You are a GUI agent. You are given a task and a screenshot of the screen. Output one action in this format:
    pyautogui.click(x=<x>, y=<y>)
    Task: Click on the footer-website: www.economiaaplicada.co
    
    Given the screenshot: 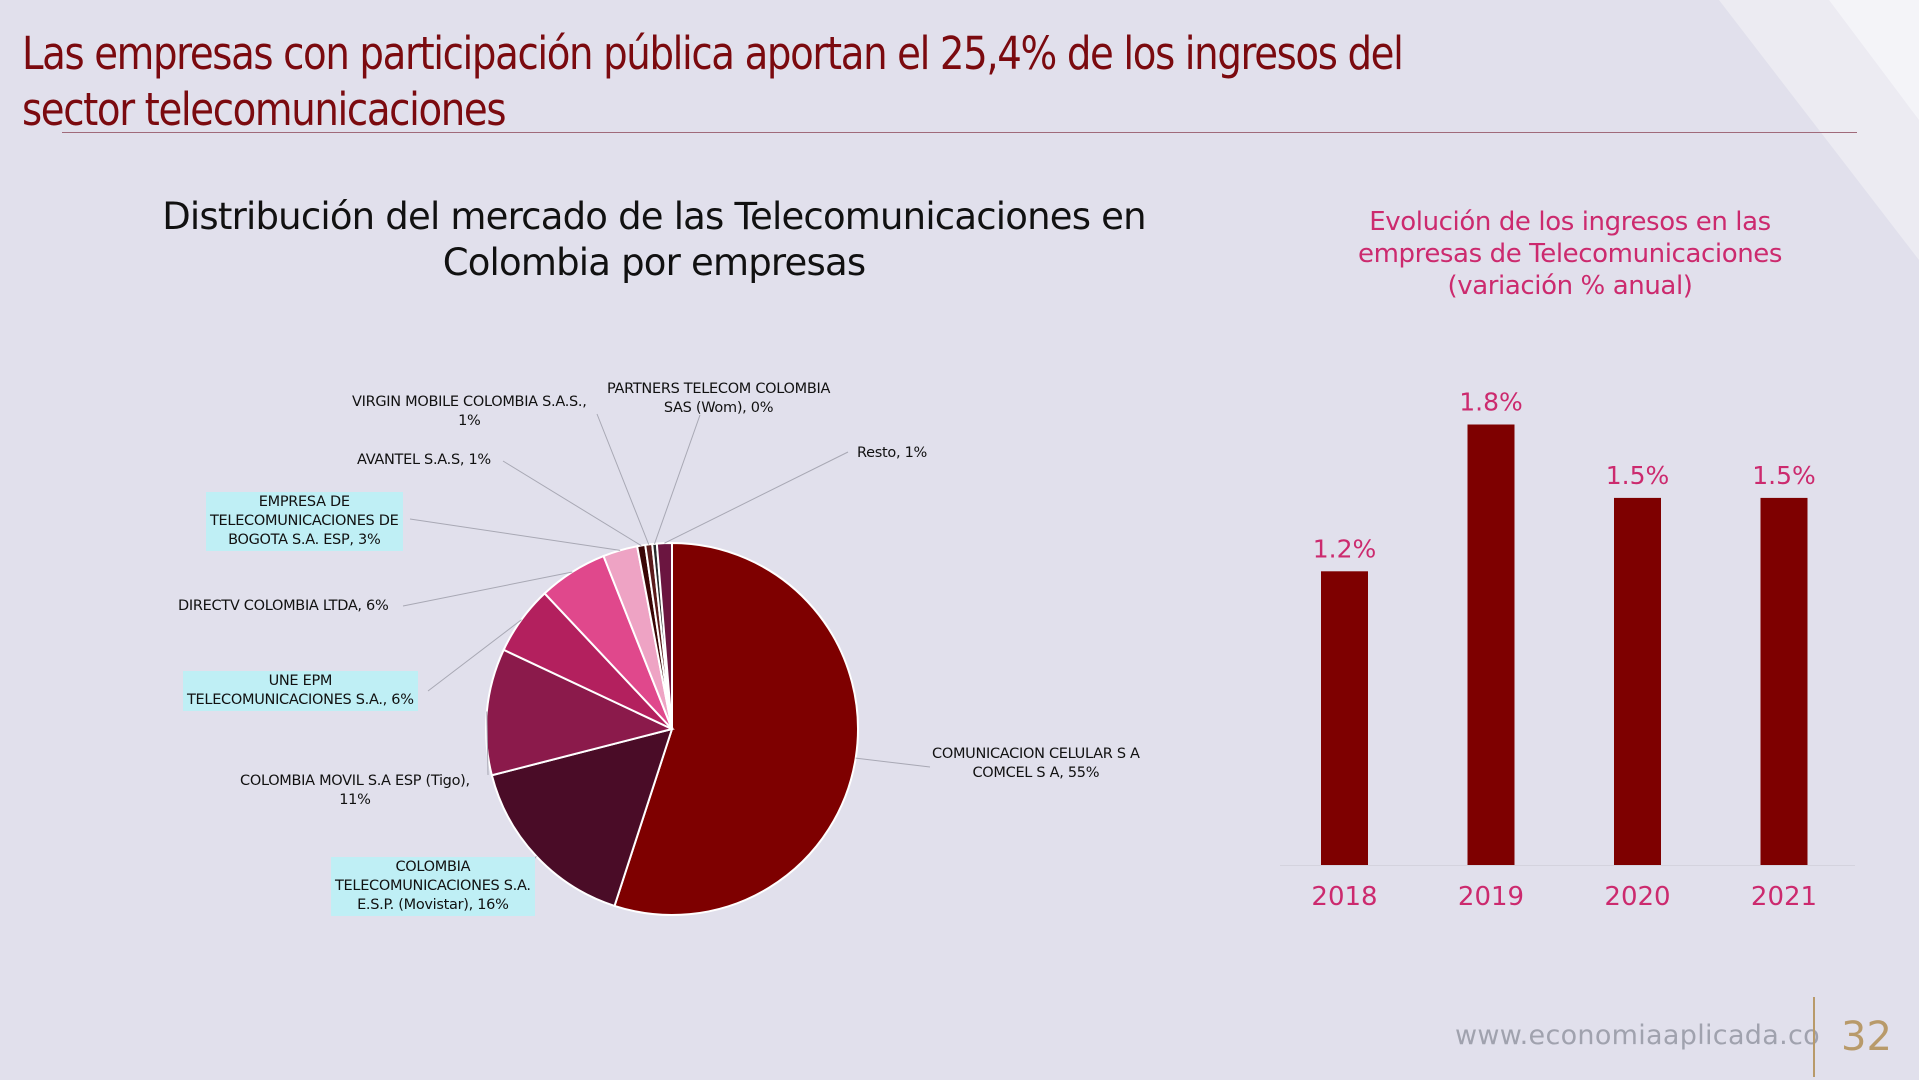 What is the action you would take?
    pyautogui.click(x=1637, y=1035)
    